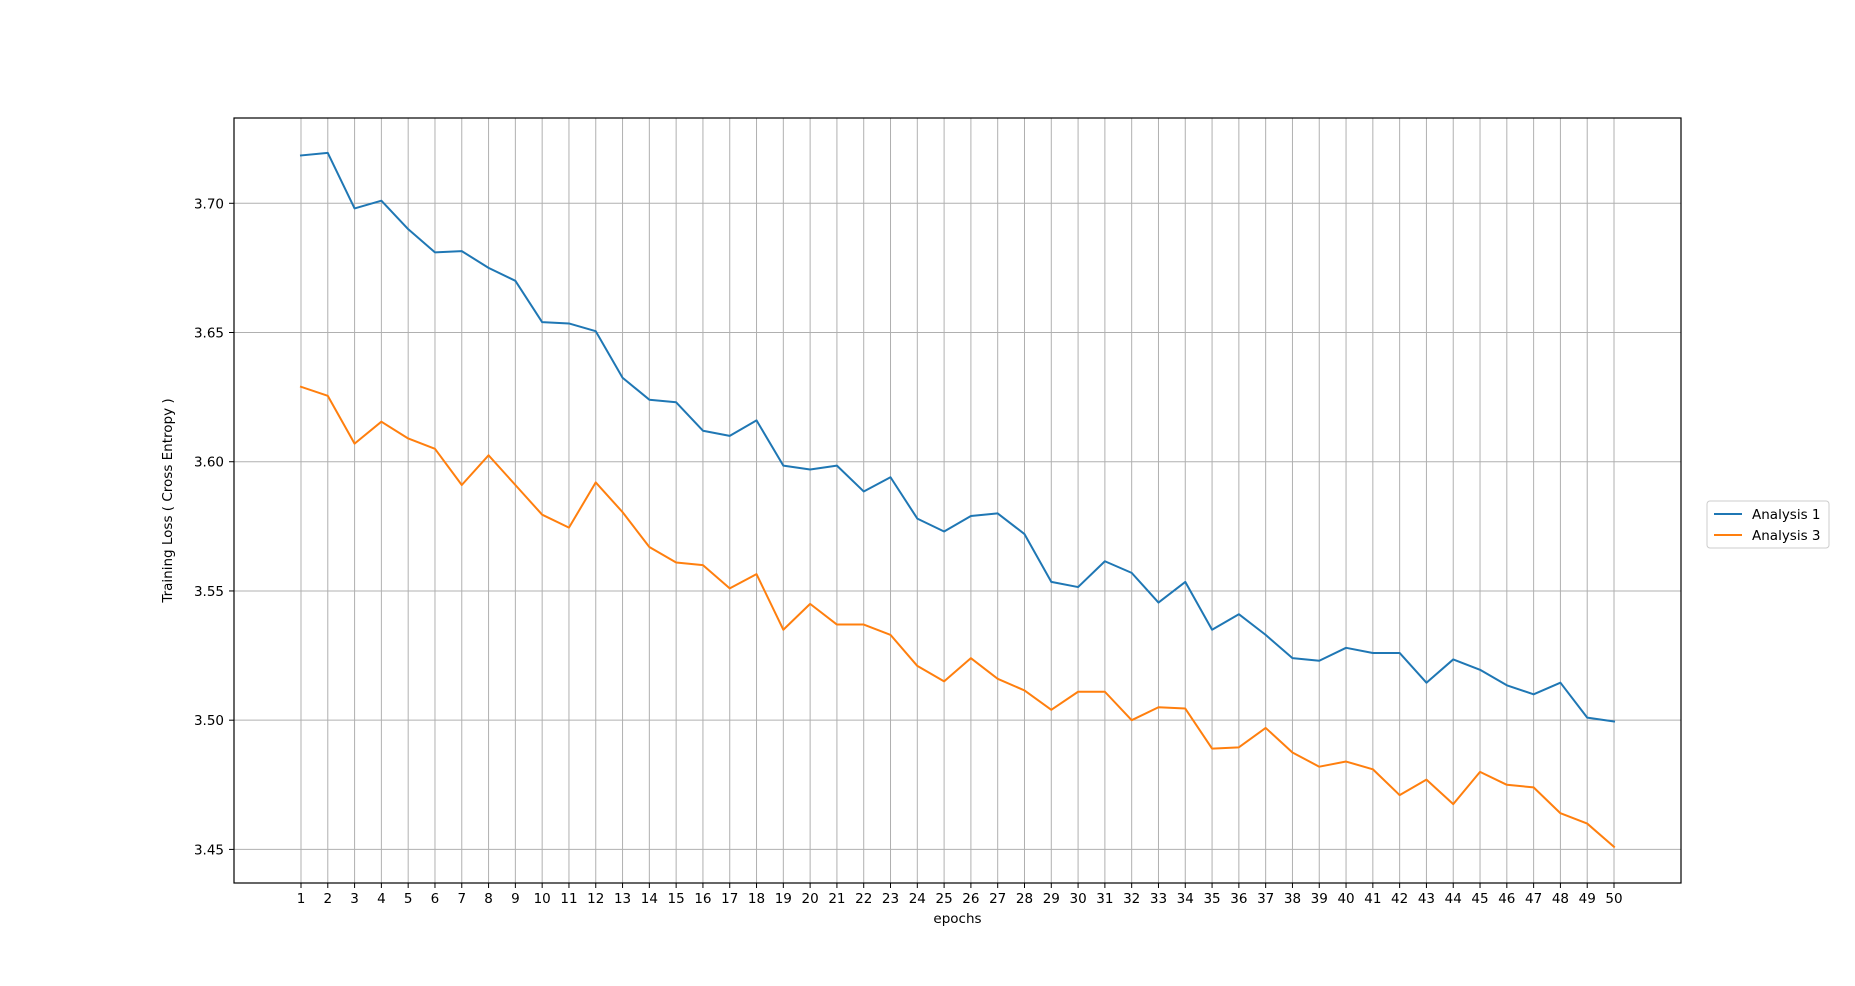  Describe the element at coordinates (1560, 899) in the screenshot. I see `x-tick-label: 48` at that location.